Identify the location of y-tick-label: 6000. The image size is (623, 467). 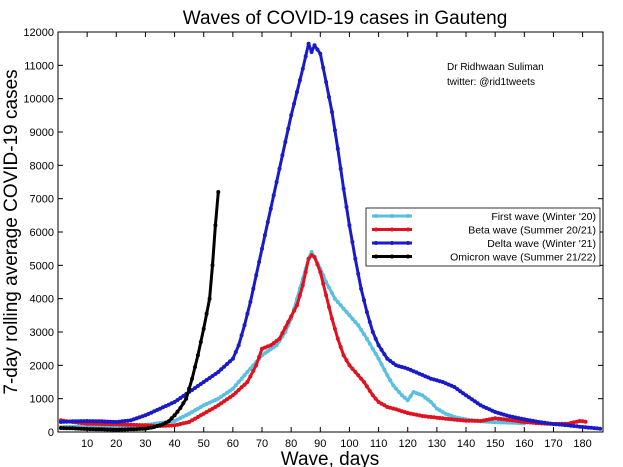
(42, 233).